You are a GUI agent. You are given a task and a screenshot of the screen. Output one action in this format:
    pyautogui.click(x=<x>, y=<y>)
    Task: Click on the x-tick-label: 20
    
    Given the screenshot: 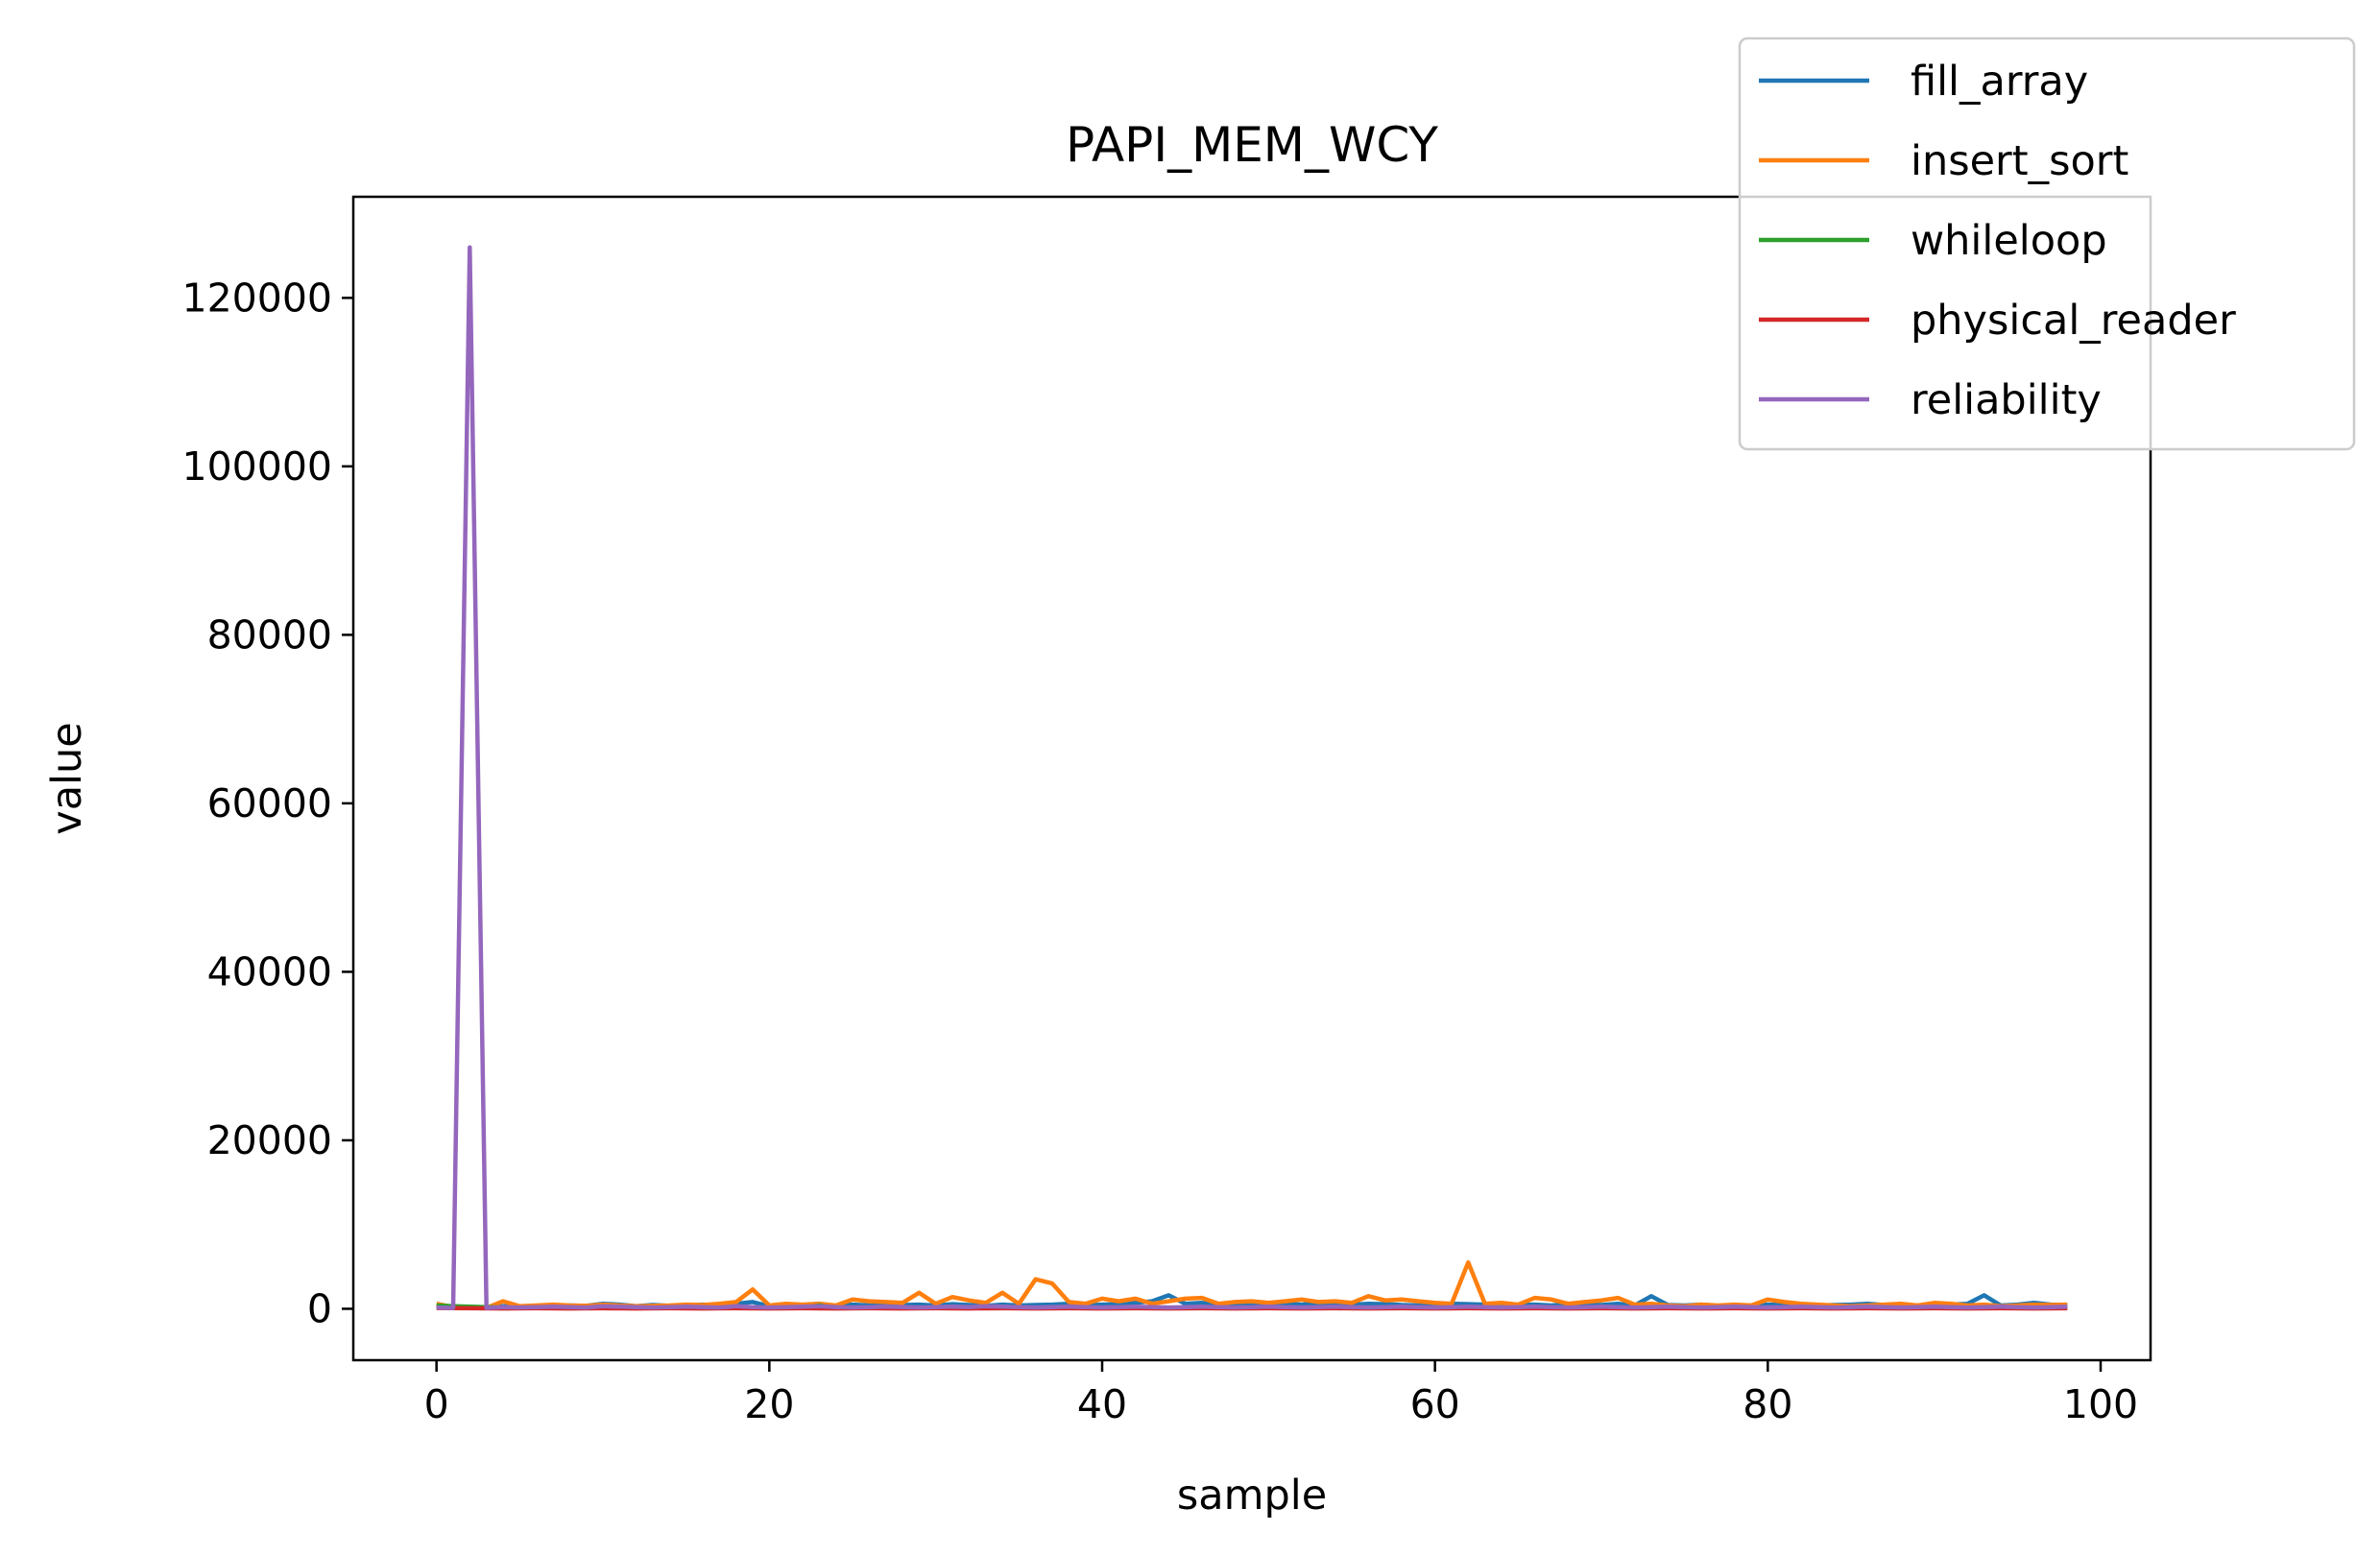 What is the action you would take?
    pyautogui.click(x=769, y=1404)
    